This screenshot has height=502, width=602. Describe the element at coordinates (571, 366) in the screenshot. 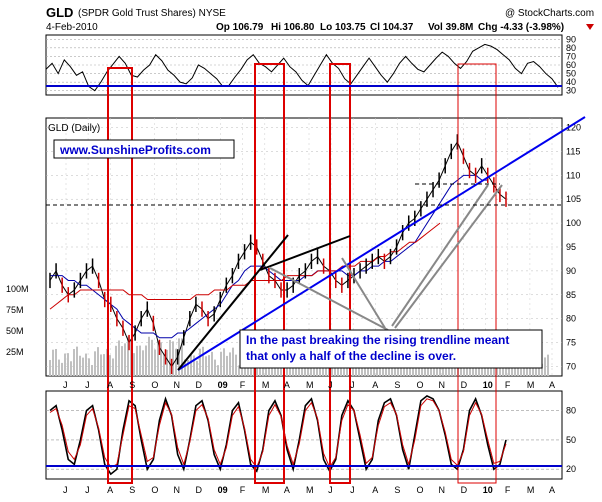

I see `price-tick-label: 70` at that location.